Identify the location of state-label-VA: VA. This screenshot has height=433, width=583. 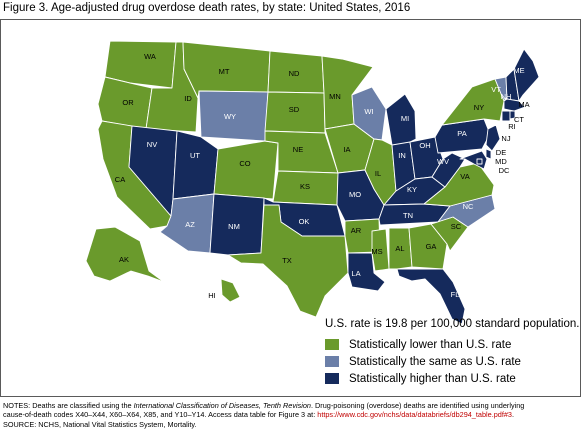
(464, 176).